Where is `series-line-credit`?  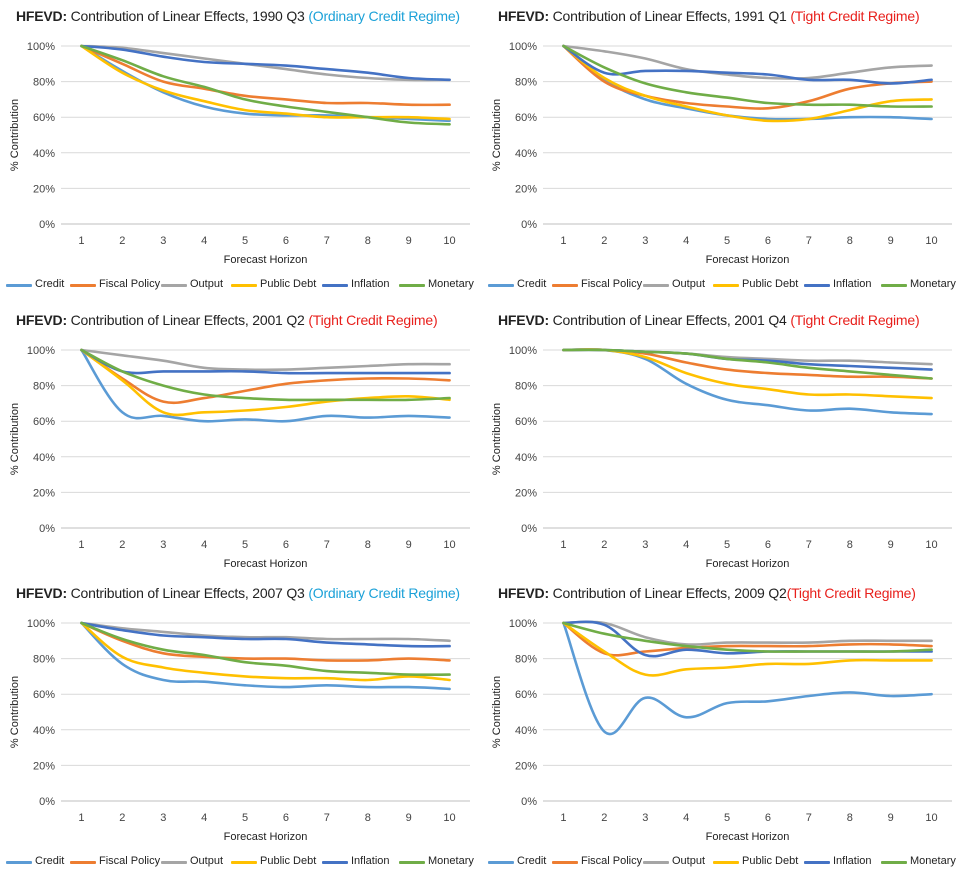 series-line-credit is located at coordinates (265, 656).